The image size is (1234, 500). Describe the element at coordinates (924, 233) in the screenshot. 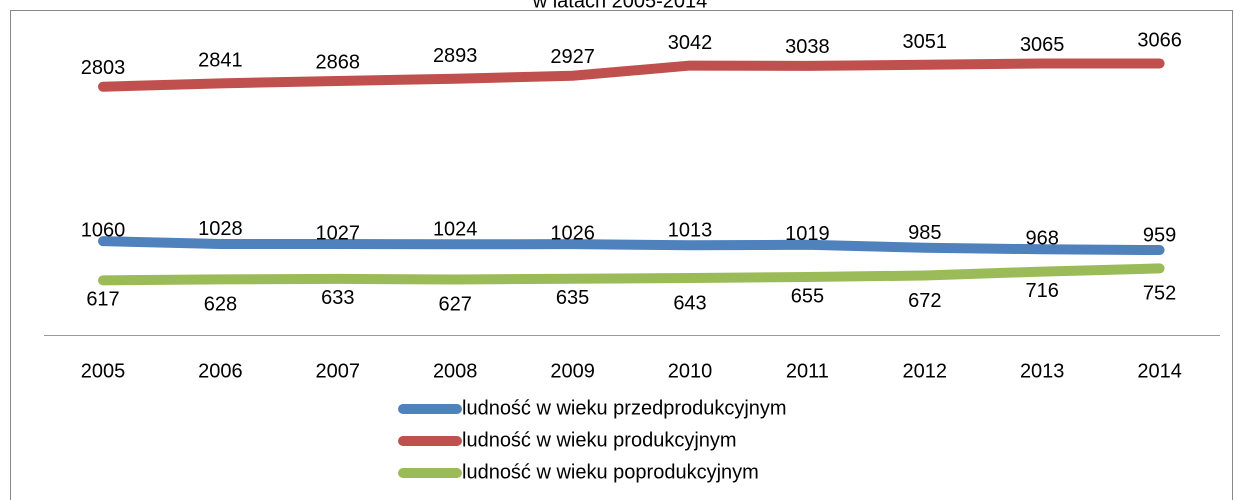

I see `data-label: 985` at that location.